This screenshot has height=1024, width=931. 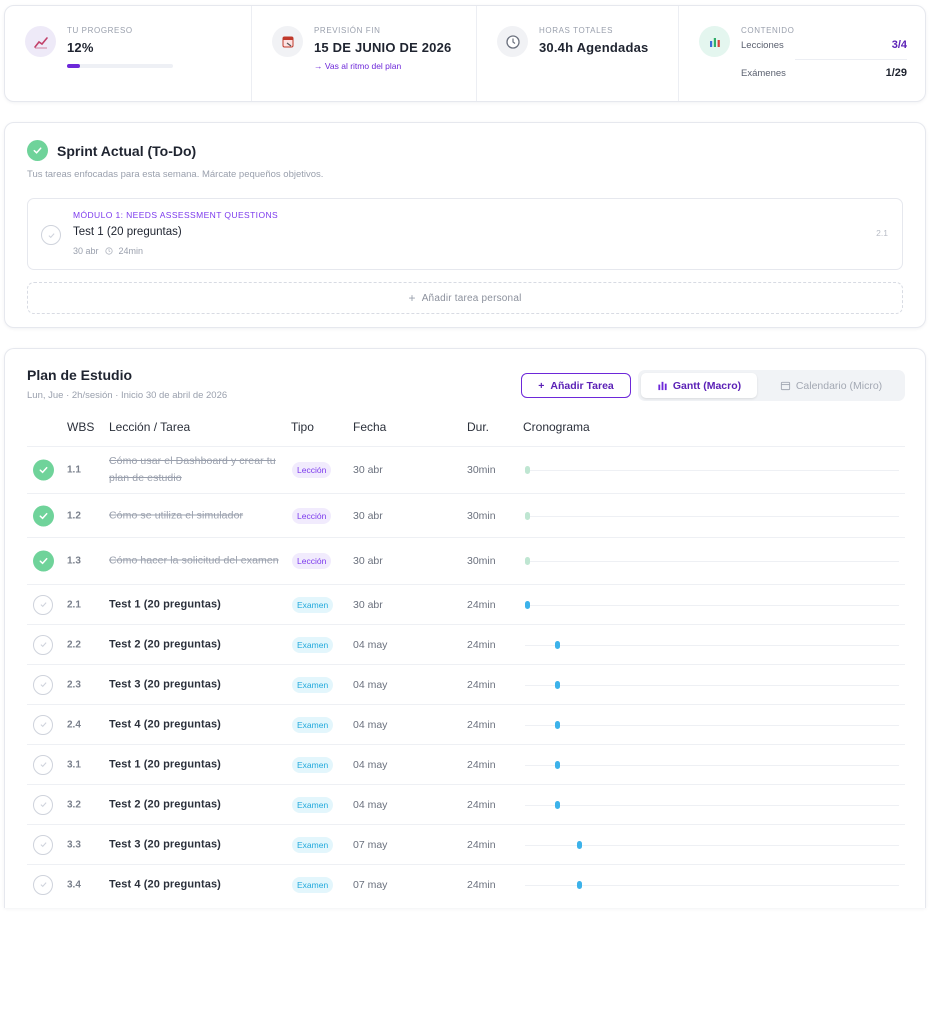 What do you see at coordinates (74, 470) in the screenshot?
I see `row-wbs: 1.1` at bounding box center [74, 470].